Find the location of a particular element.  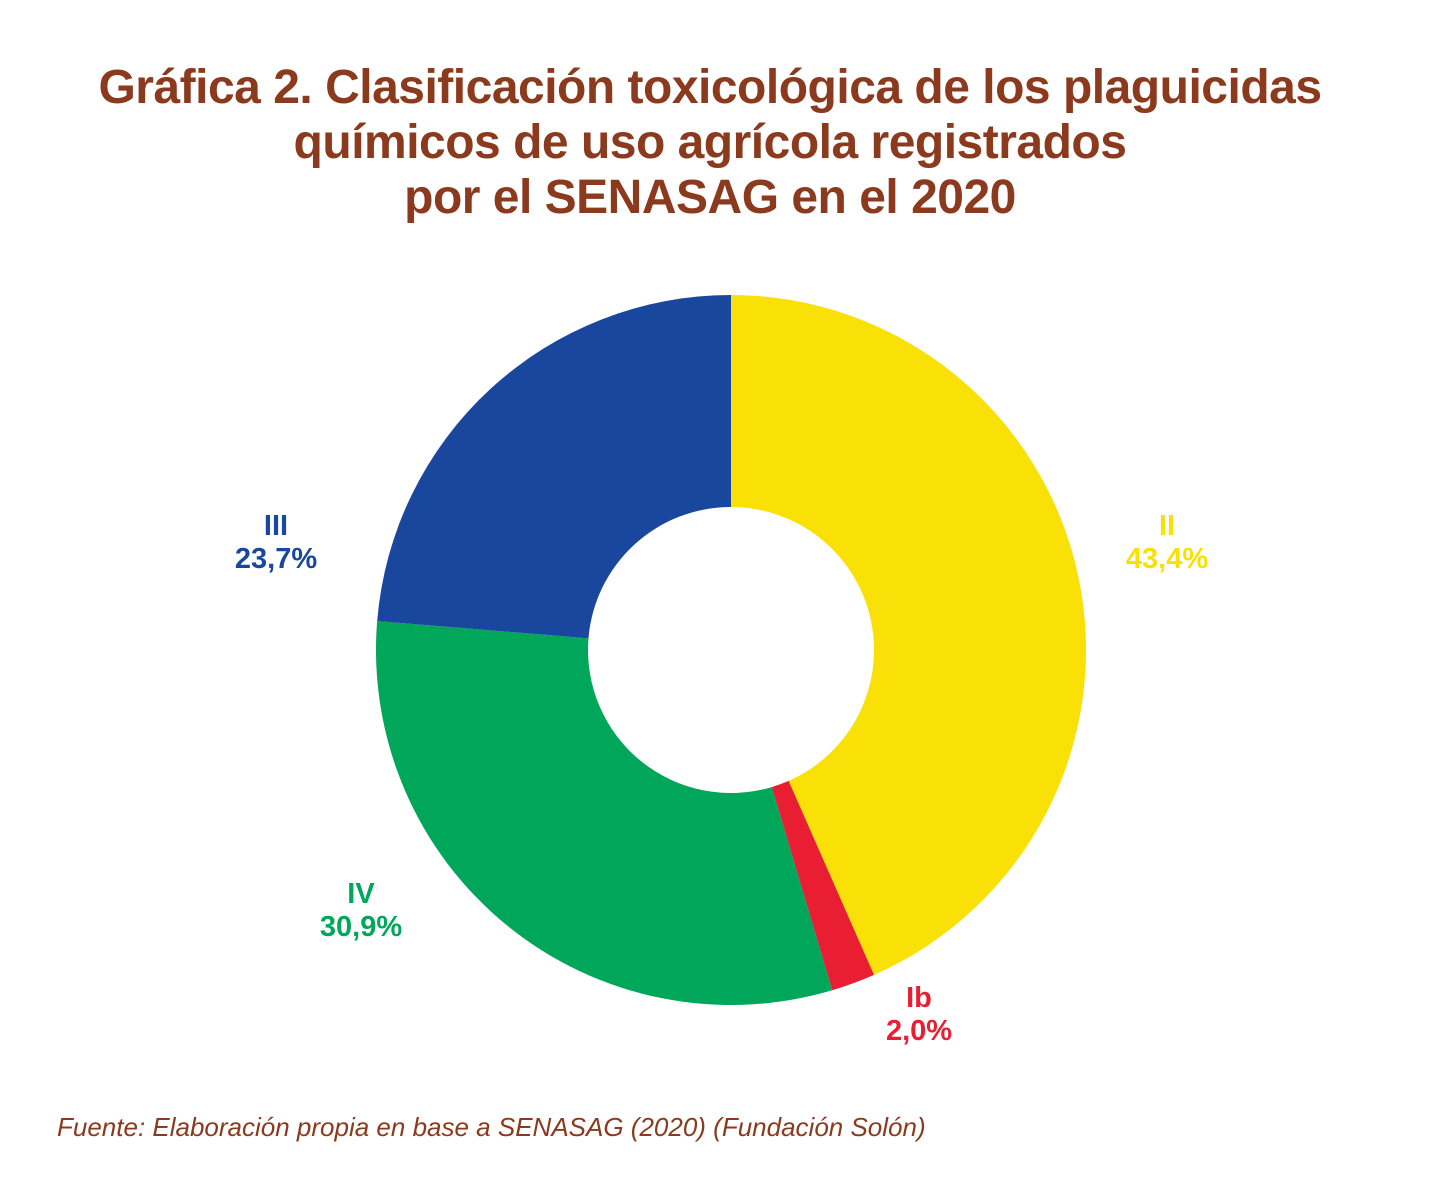

slice-label-name: IV is located at coordinates (361, 894).